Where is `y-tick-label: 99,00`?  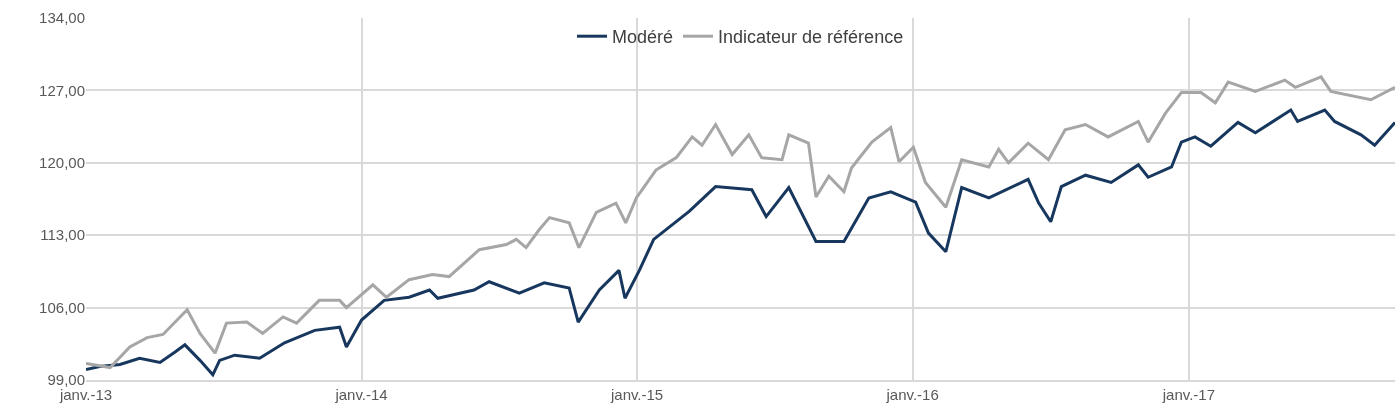 y-tick-label: 99,00 is located at coordinates (66, 380).